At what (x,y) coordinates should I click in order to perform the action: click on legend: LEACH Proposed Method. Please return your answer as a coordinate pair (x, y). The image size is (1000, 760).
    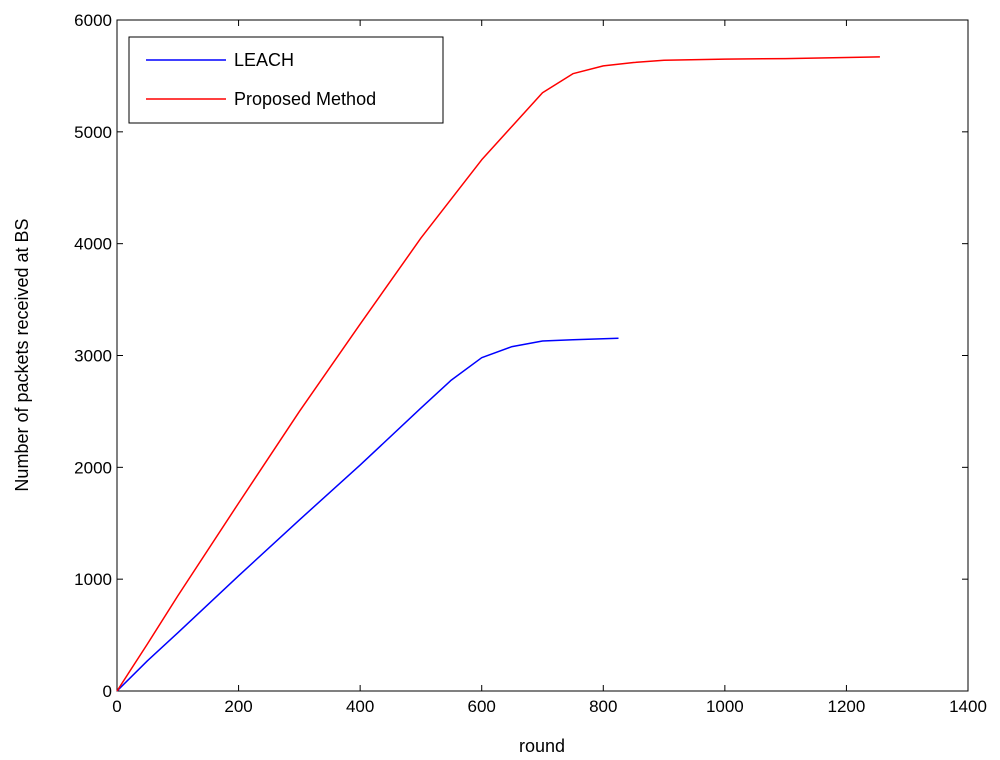
    Looking at the image, I should click on (286, 80).